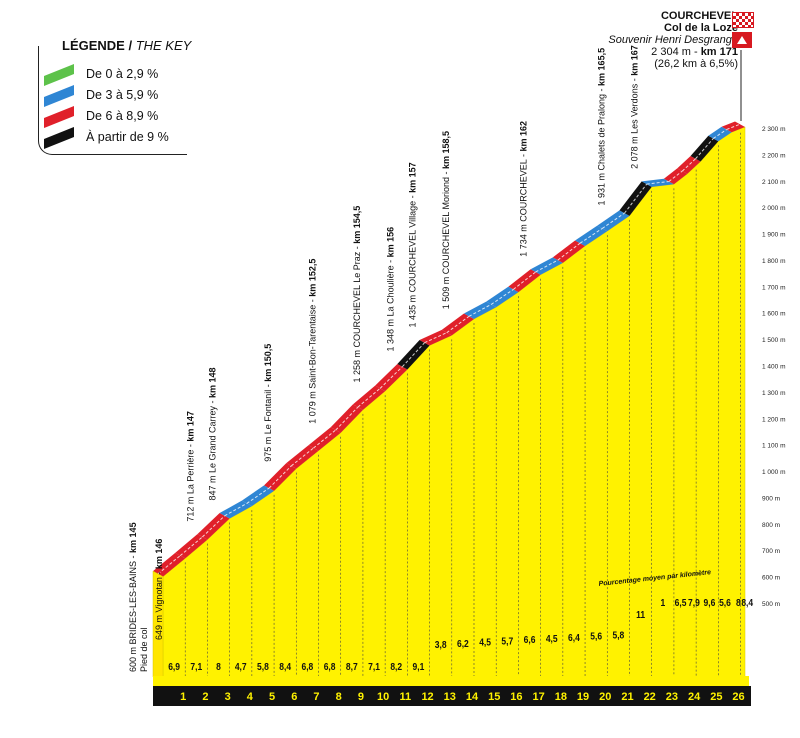  What do you see at coordinates (127, 45) in the screenshot?
I see `legend-title: LÉGENDE / THE KEY` at bounding box center [127, 45].